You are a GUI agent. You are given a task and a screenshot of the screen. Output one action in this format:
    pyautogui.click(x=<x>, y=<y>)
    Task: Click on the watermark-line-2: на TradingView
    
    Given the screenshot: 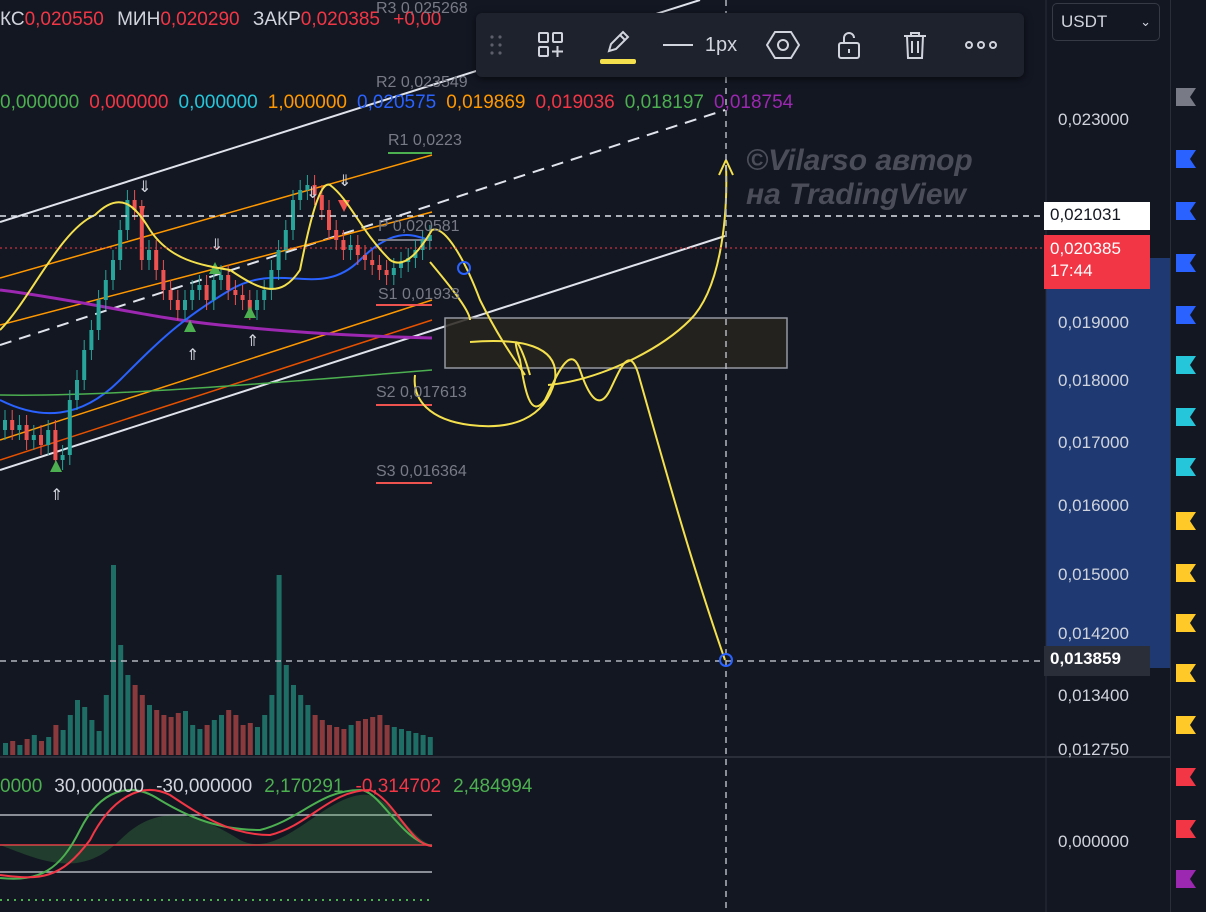 What is the action you would take?
    pyautogui.click(x=856, y=194)
    